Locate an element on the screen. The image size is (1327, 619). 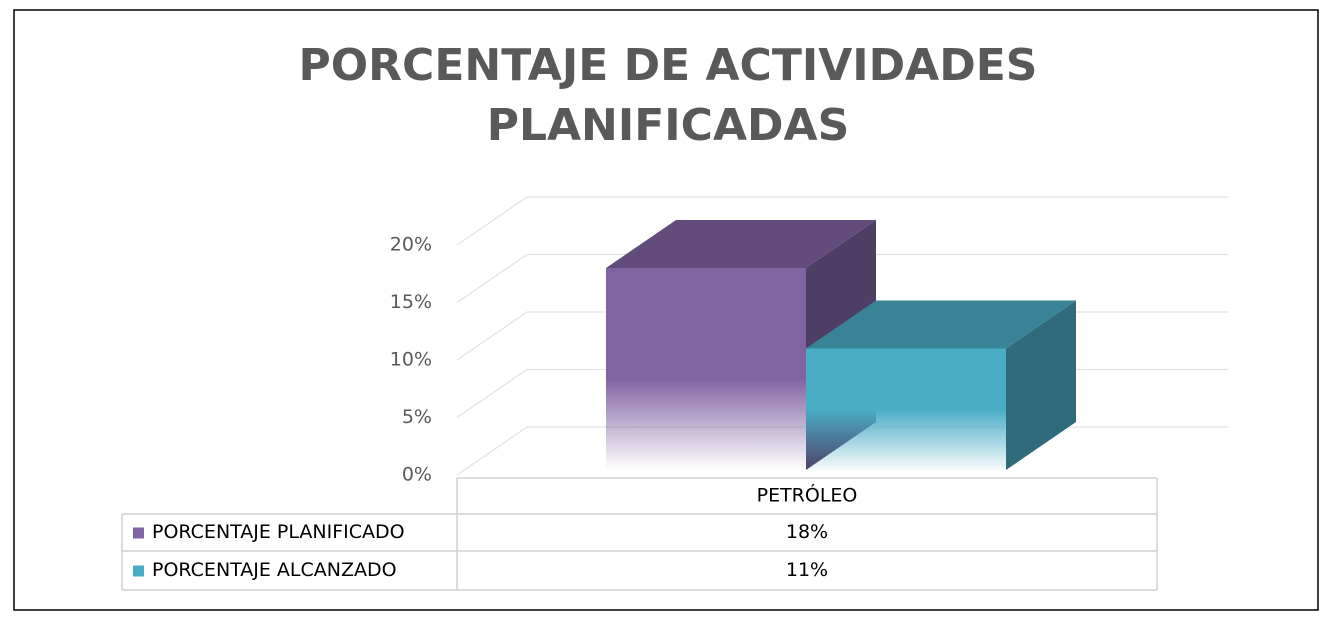
chart-title: PLANIFICADAS is located at coordinates (668, 125).